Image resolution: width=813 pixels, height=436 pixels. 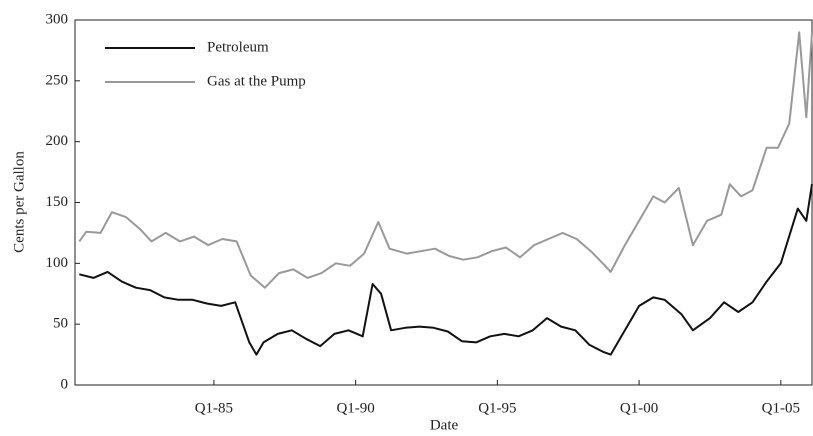 What do you see at coordinates (65, 384) in the screenshot?
I see `y-tick-label: 0` at bounding box center [65, 384].